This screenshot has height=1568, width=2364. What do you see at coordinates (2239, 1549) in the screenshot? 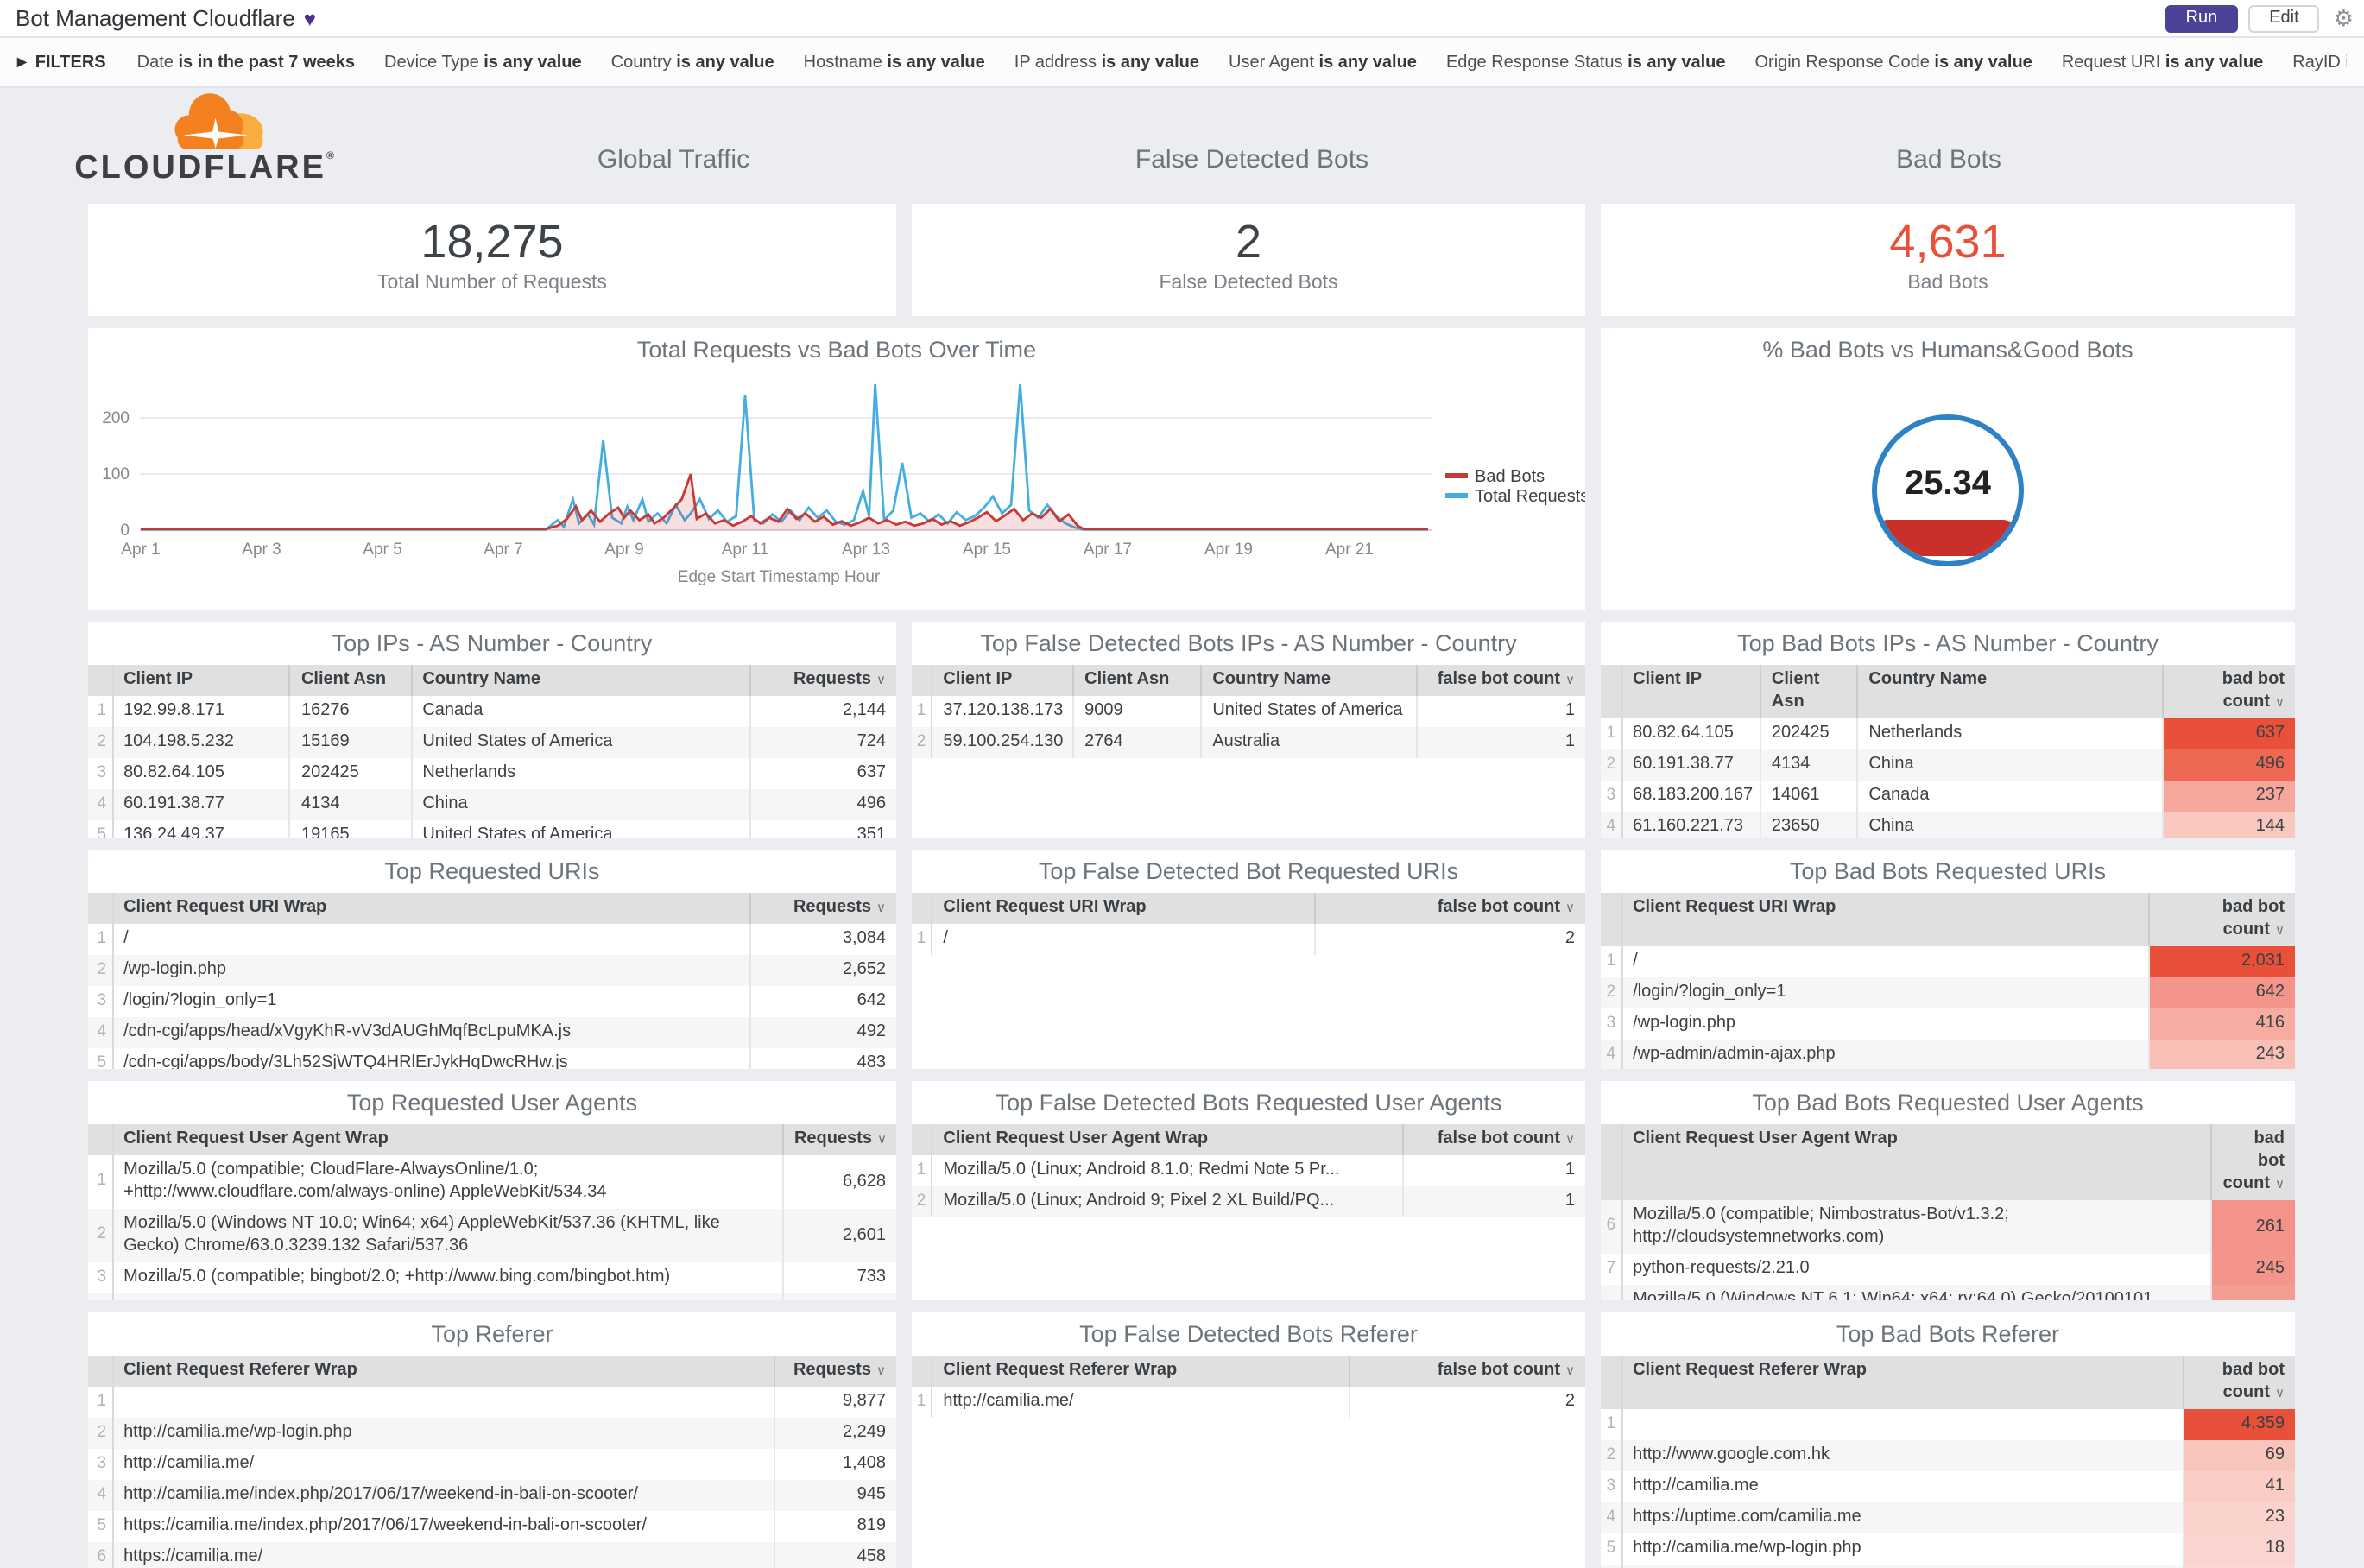
I see `table-cell: 18` at bounding box center [2239, 1549].